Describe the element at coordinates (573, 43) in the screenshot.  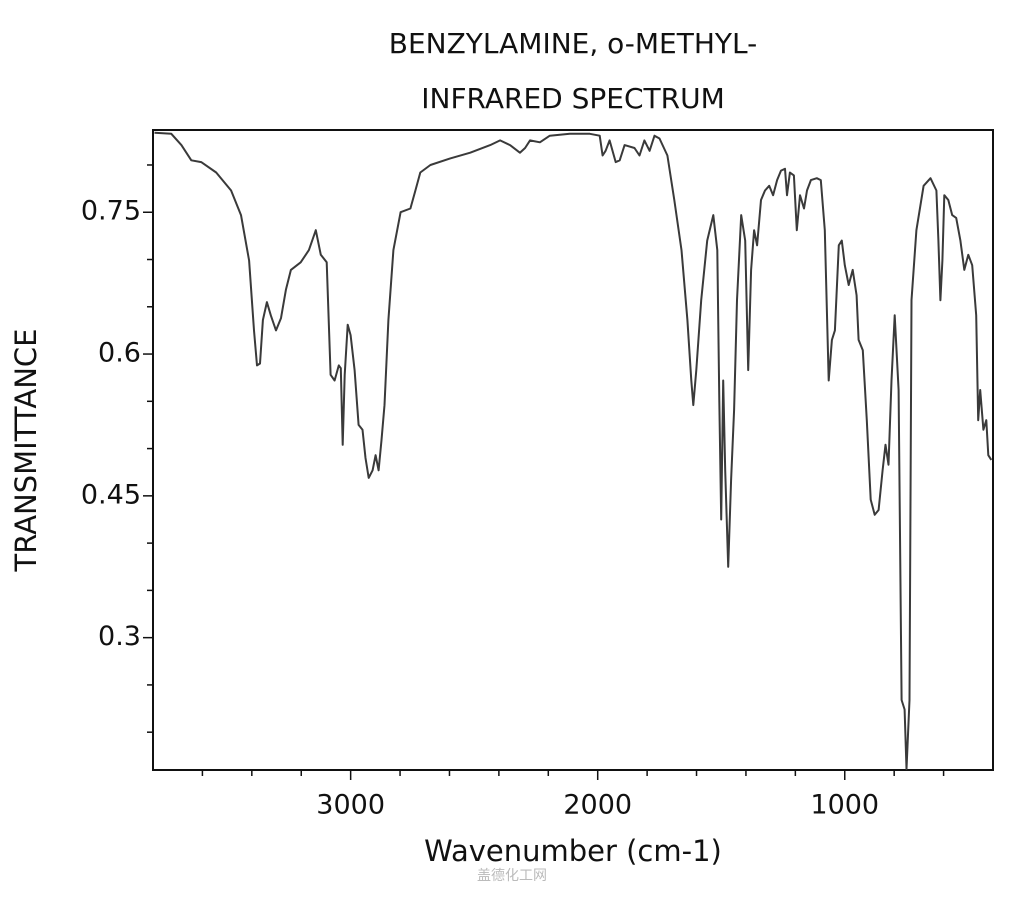
I see `chart-title: BENZYLAMINE, o-METHYL-` at that location.